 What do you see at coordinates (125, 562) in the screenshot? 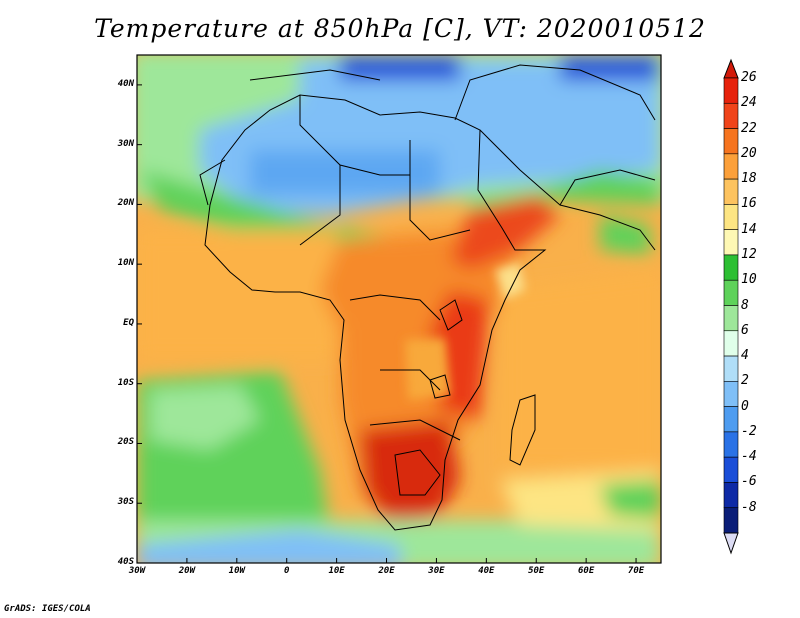
I see `lat-label: 40S` at bounding box center [125, 562].